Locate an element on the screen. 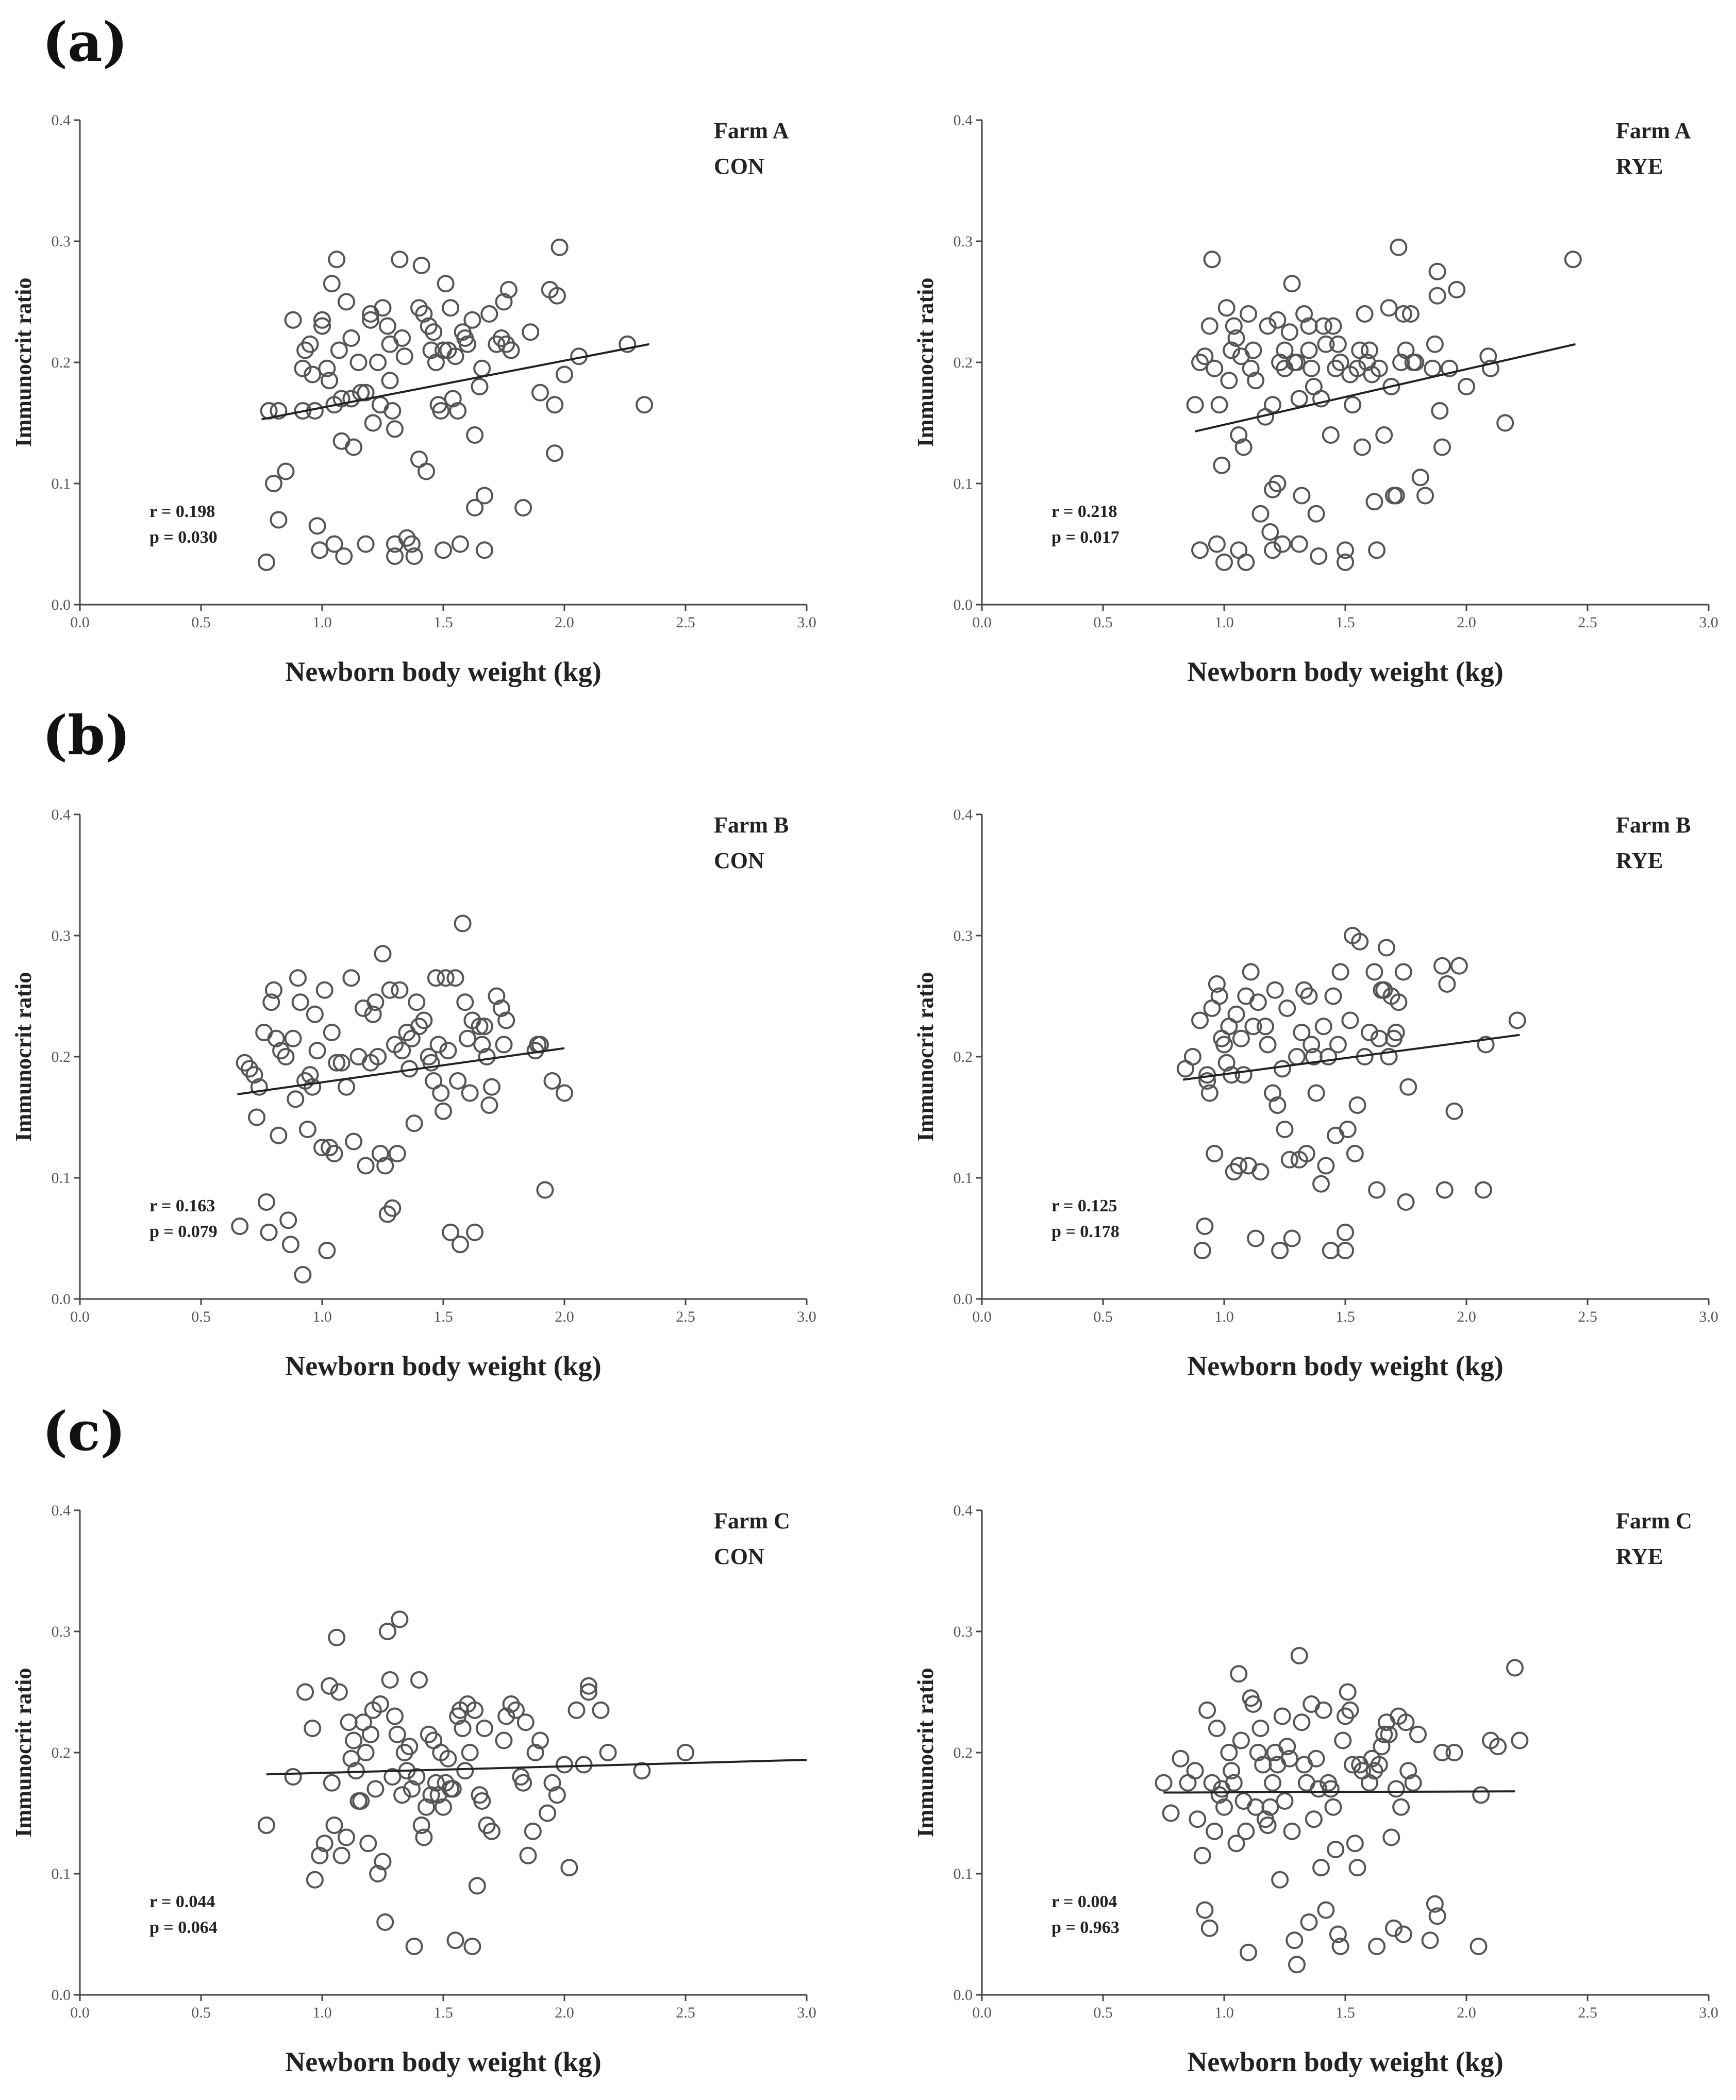 This screenshot has height=2100, width=1736. r-value: r = 0.004 is located at coordinates (1084, 1901).